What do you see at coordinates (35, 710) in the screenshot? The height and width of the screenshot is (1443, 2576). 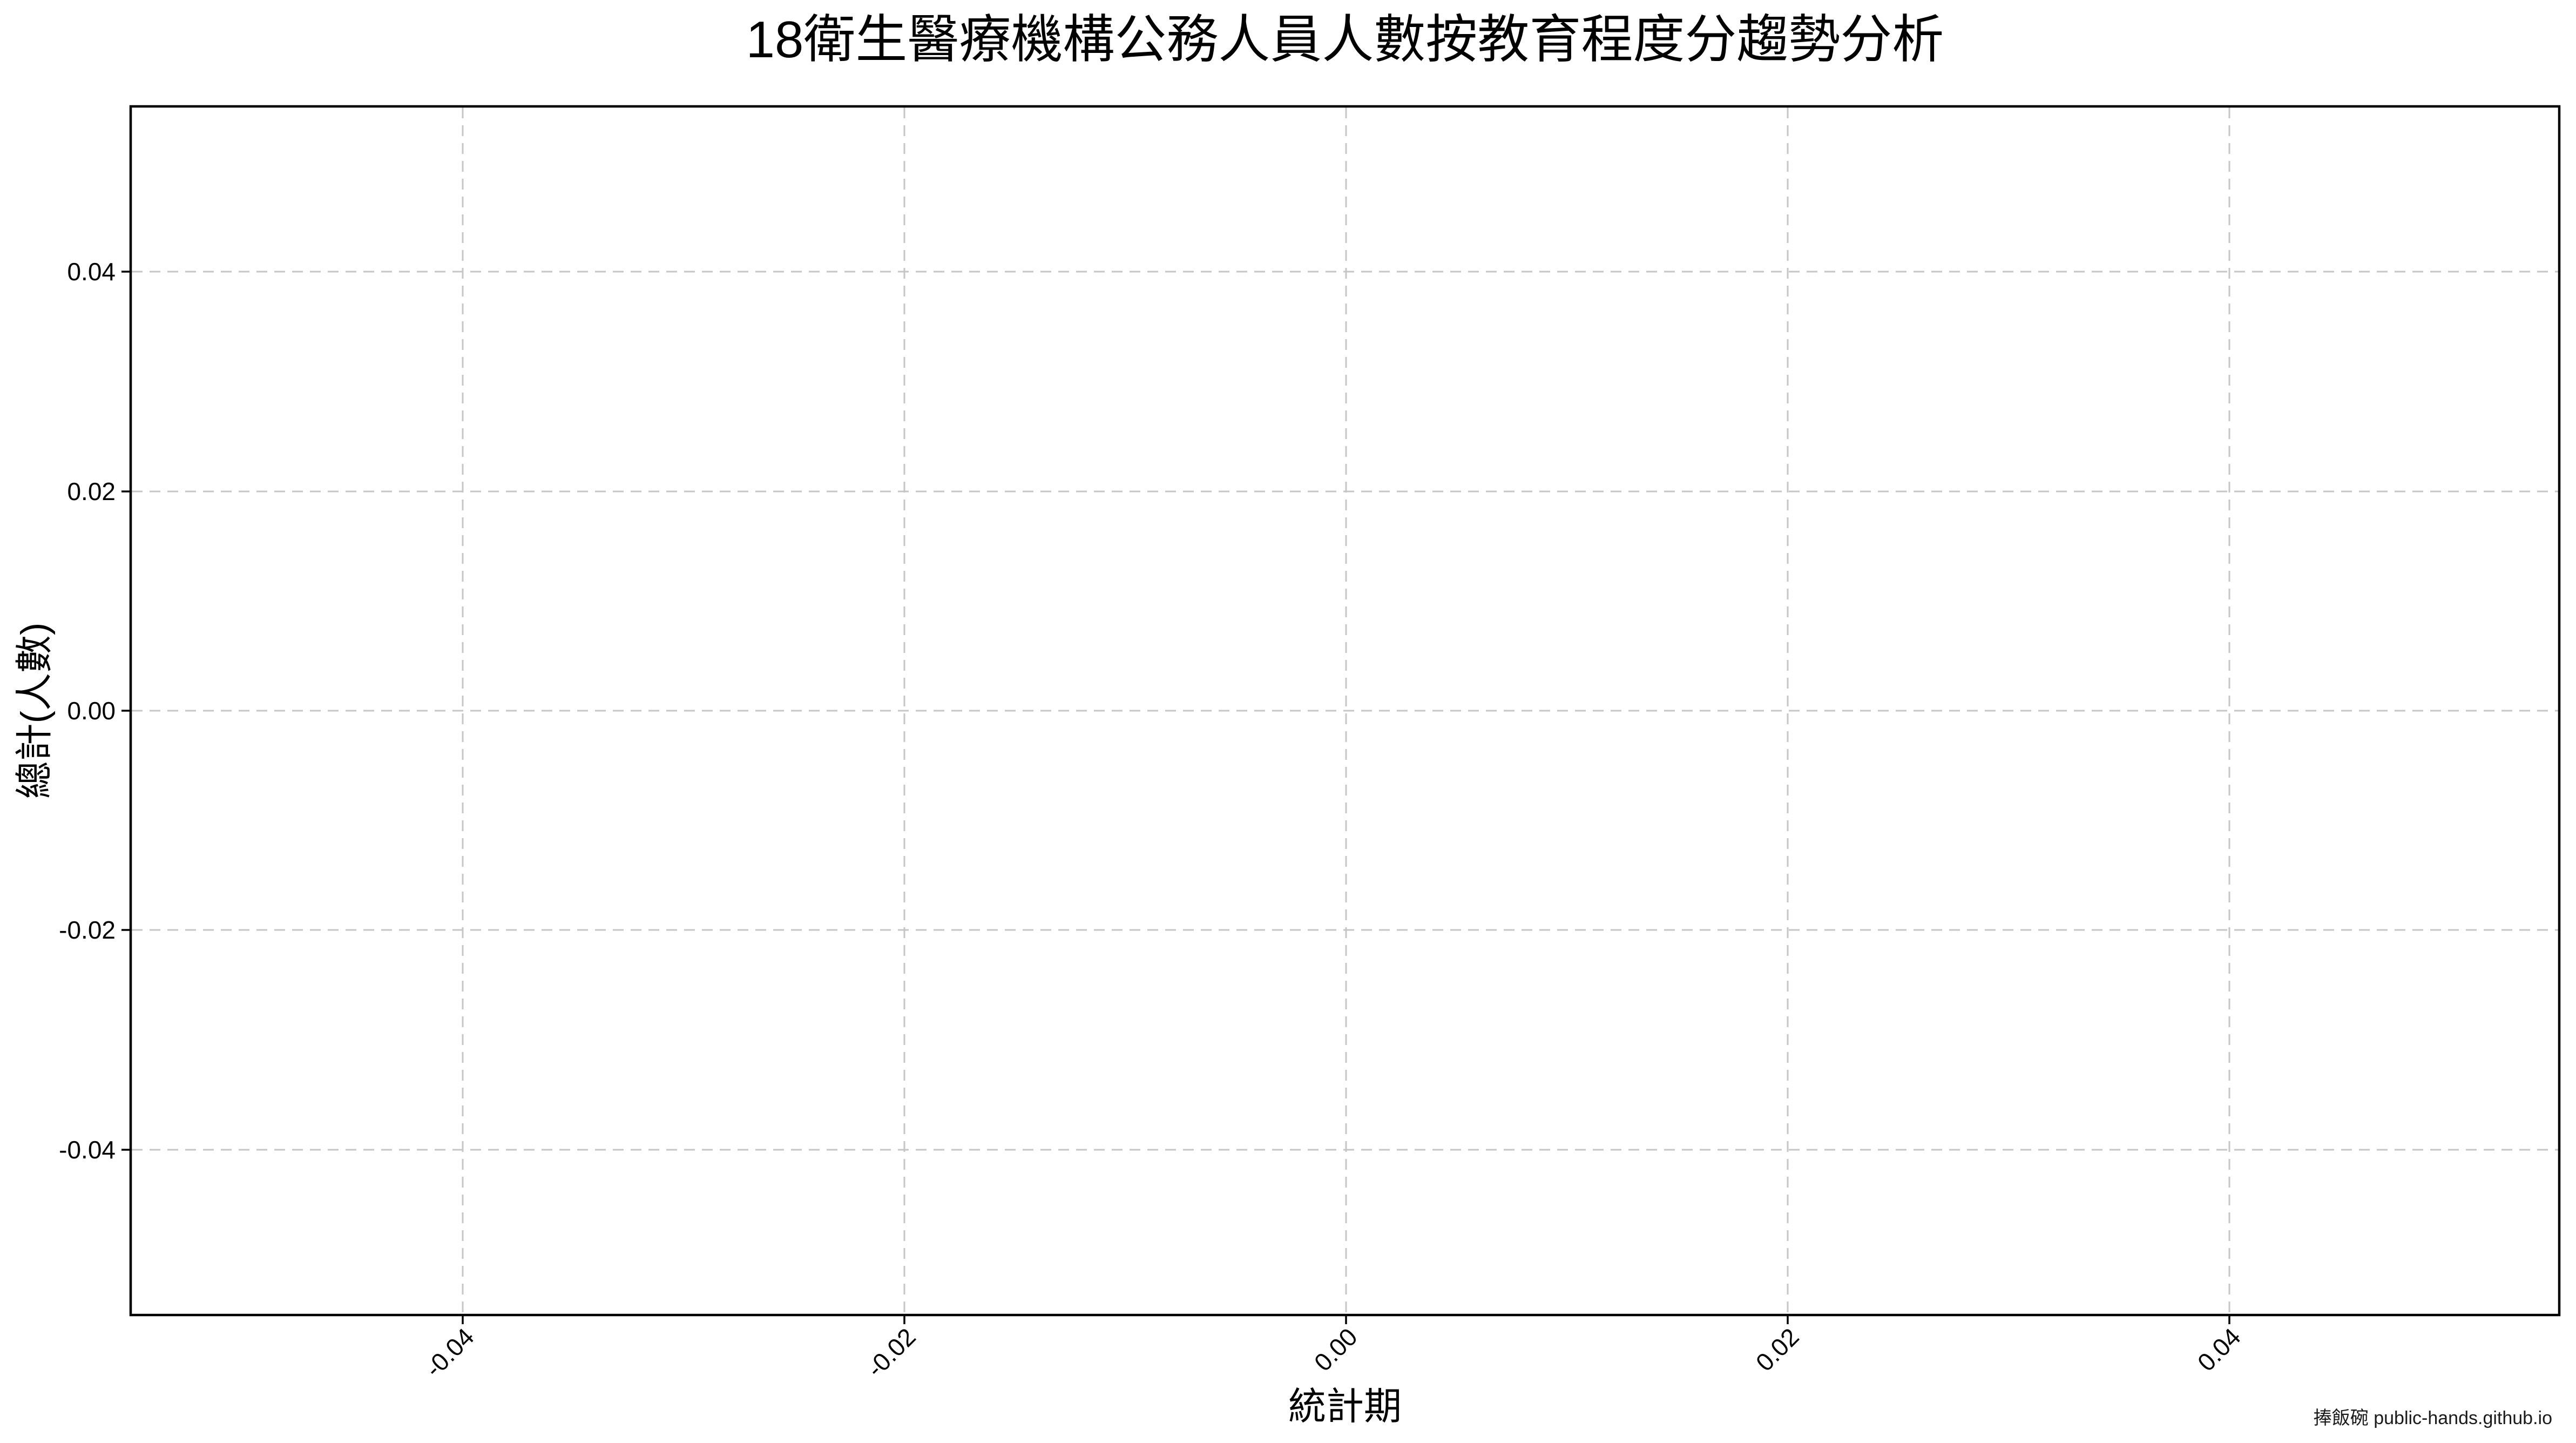 I see `y-axis-title: 總計(人數)` at bounding box center [35, 710].